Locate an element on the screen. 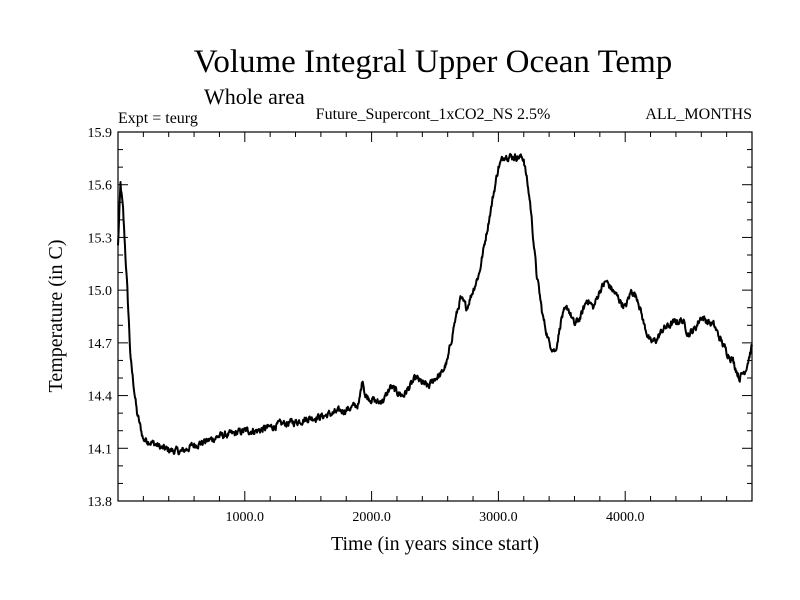 The image size is (800, 600). y-tick-label: 15.9 is located at coordinates (100, 133).